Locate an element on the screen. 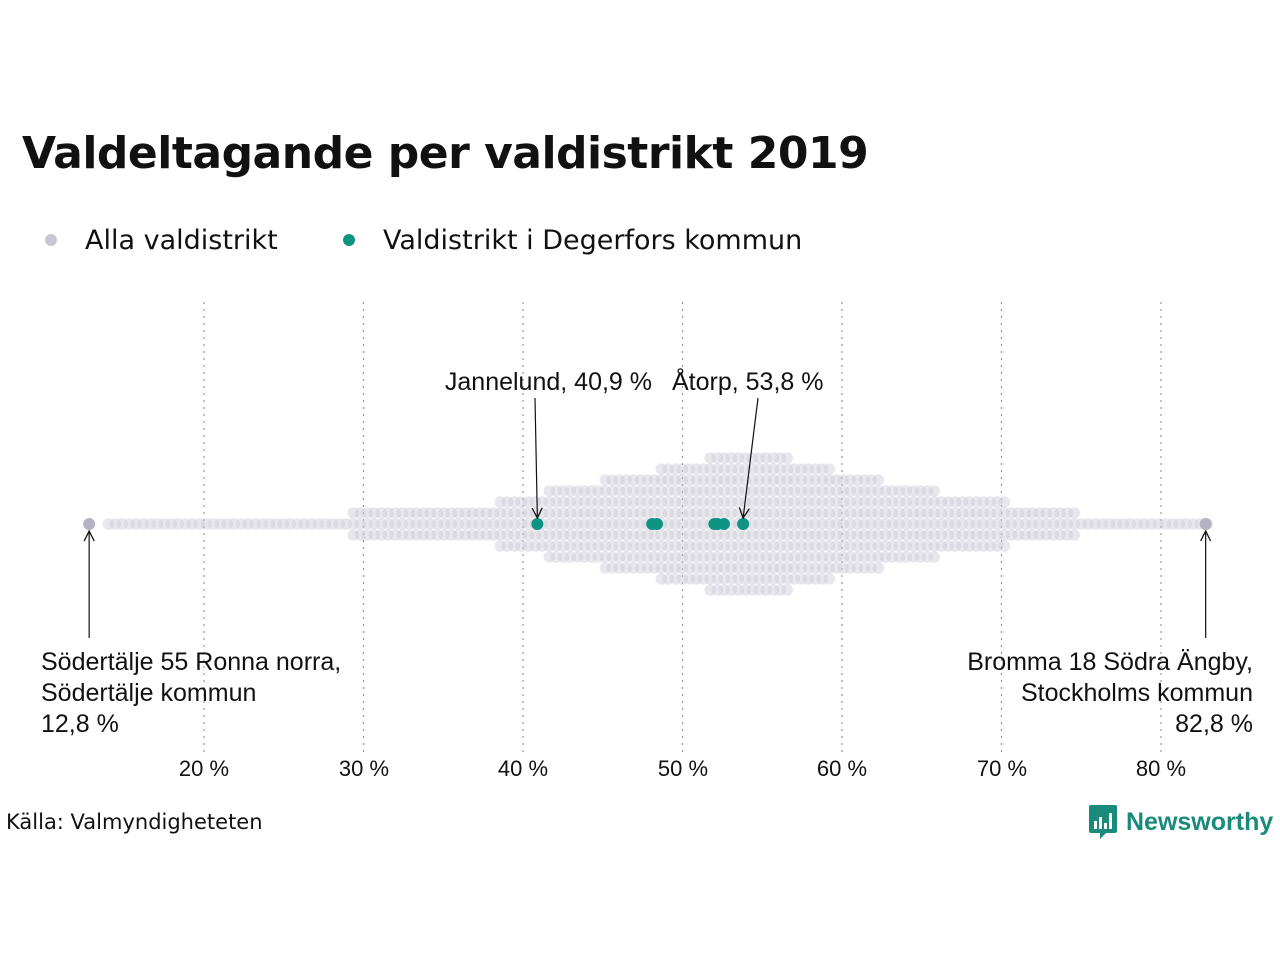  legend-dot-all-icon is located at coordinates (51, 240).